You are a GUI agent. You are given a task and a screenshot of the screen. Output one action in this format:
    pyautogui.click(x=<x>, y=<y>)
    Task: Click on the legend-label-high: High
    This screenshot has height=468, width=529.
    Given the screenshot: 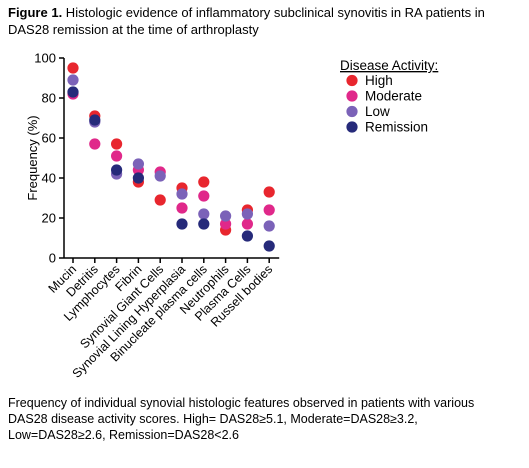 What is the action you would take?
    pyautogui.click(x=379, y=80)
    